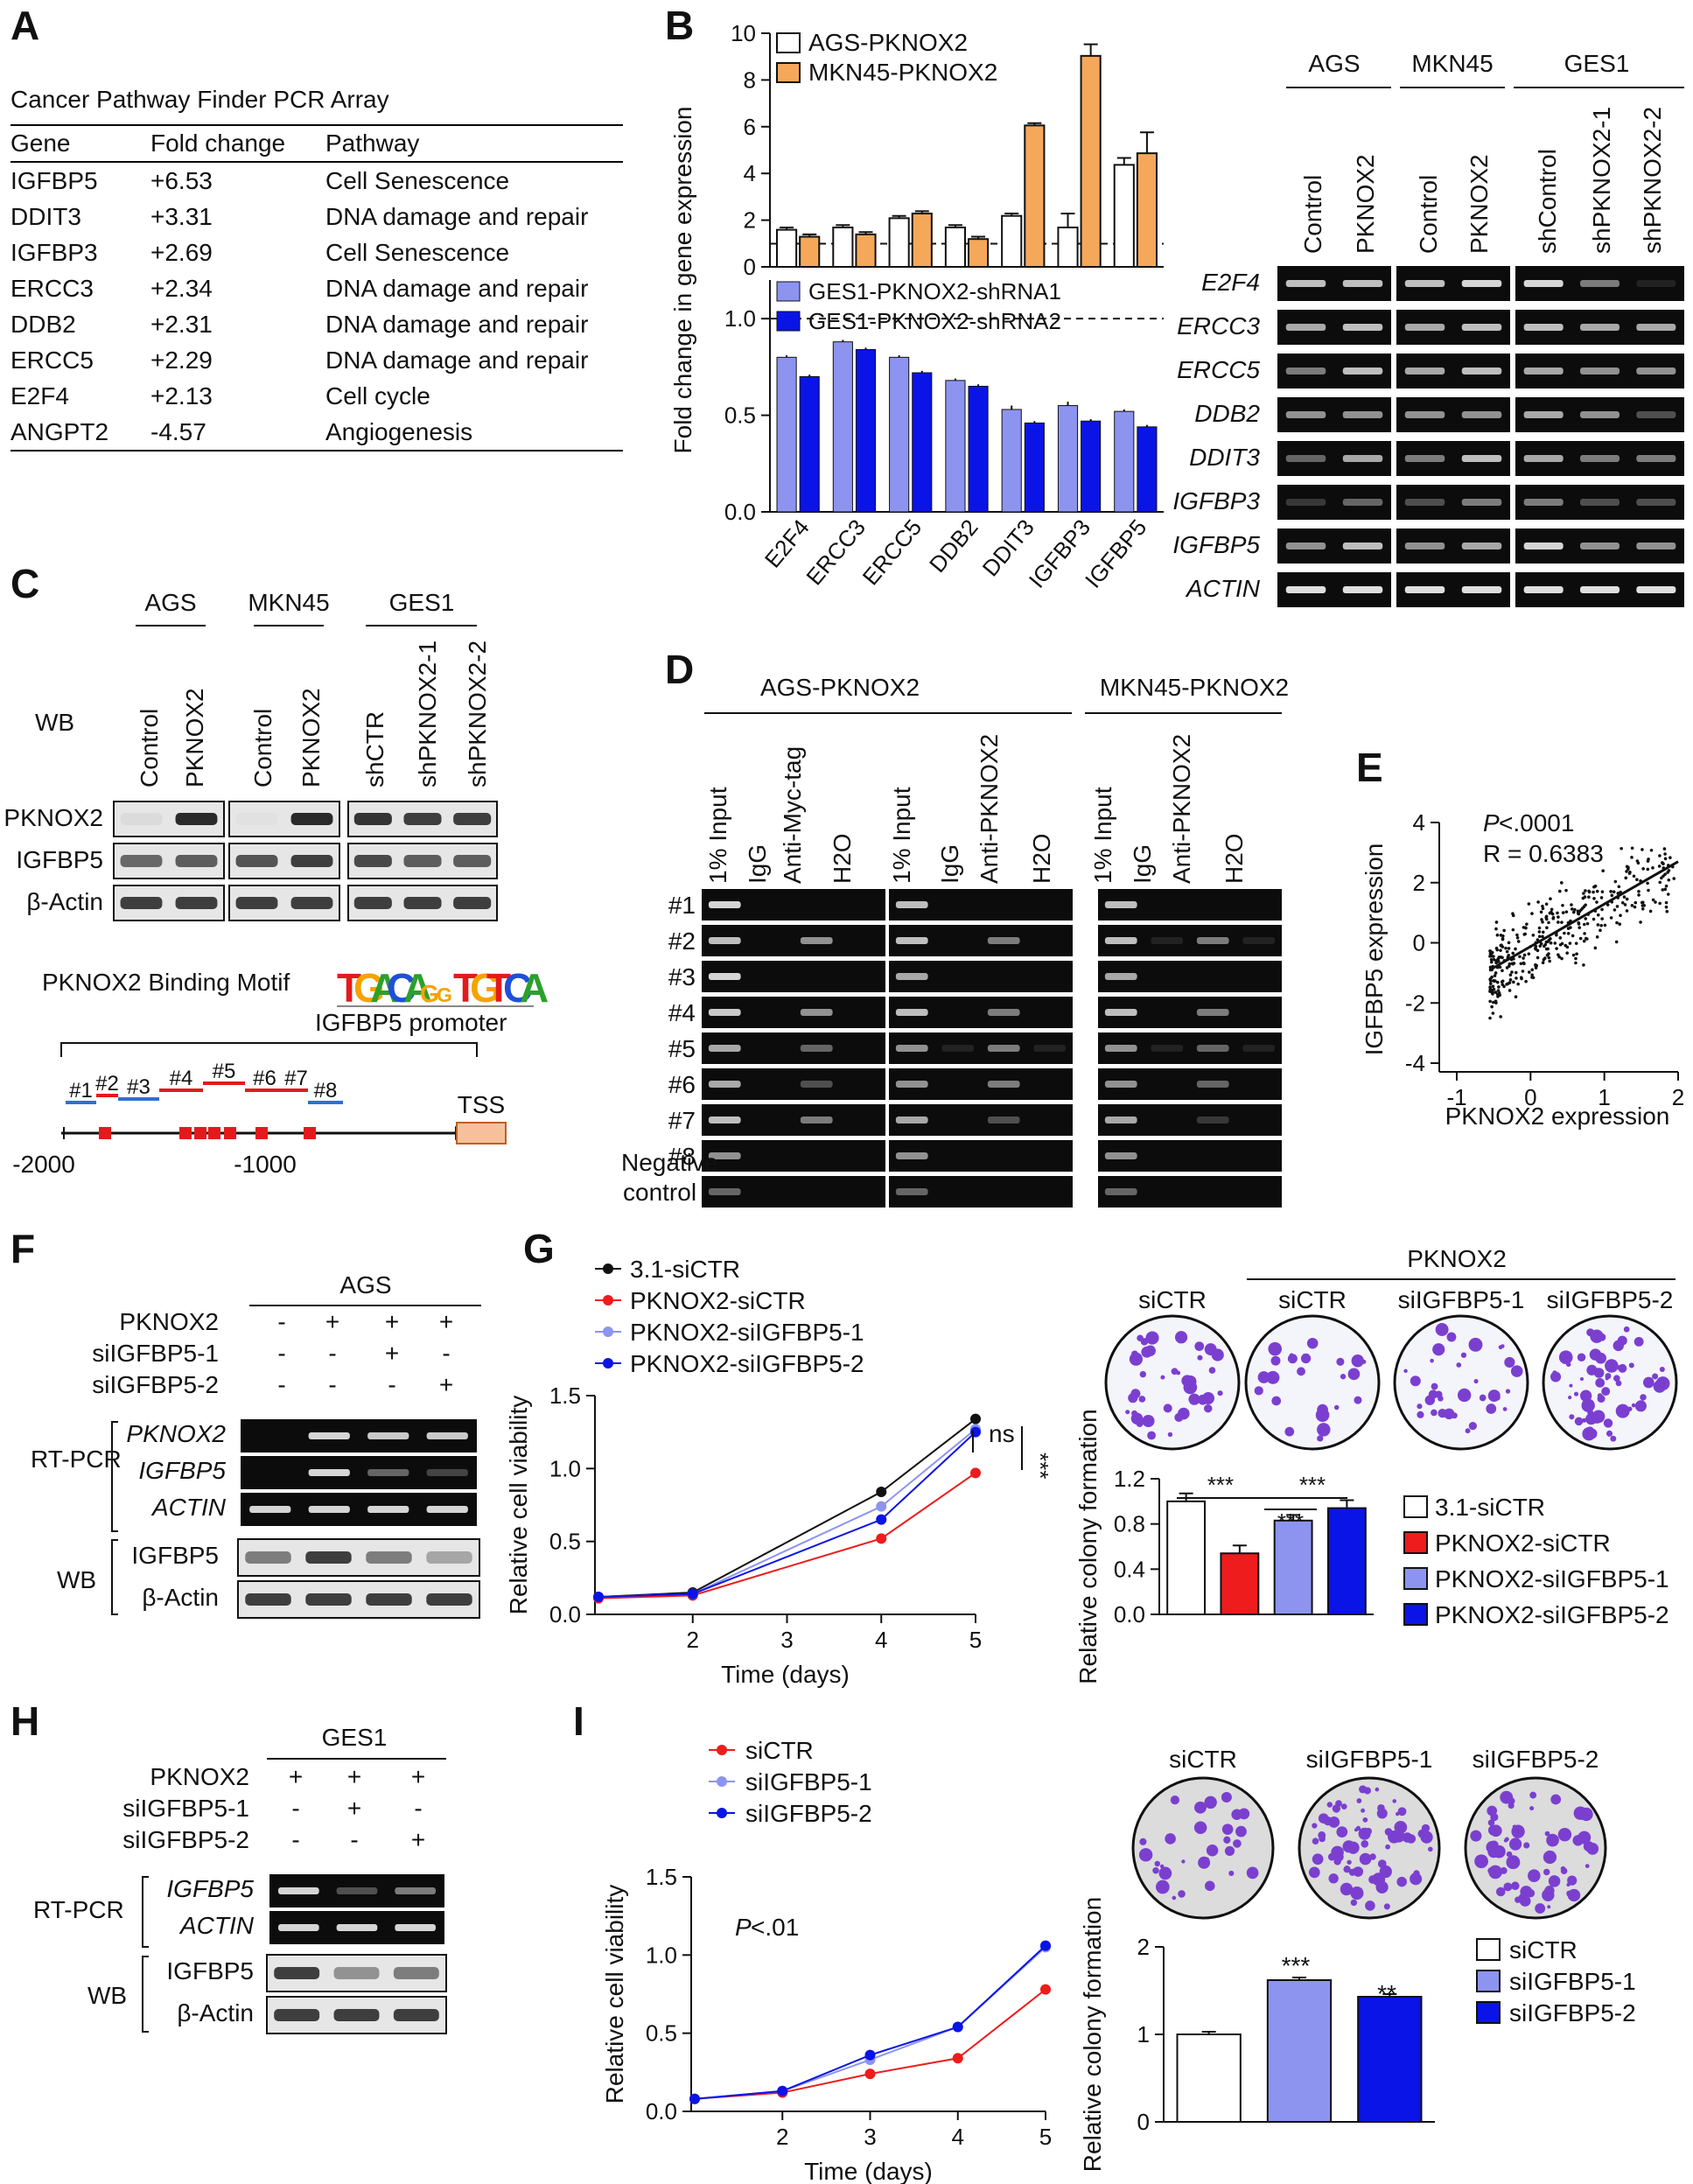 The image size is (1693, 2184). Describe the element at coordinates (218, 143) in the screenshot. I see `header-fold-change: Fold change` at that location.